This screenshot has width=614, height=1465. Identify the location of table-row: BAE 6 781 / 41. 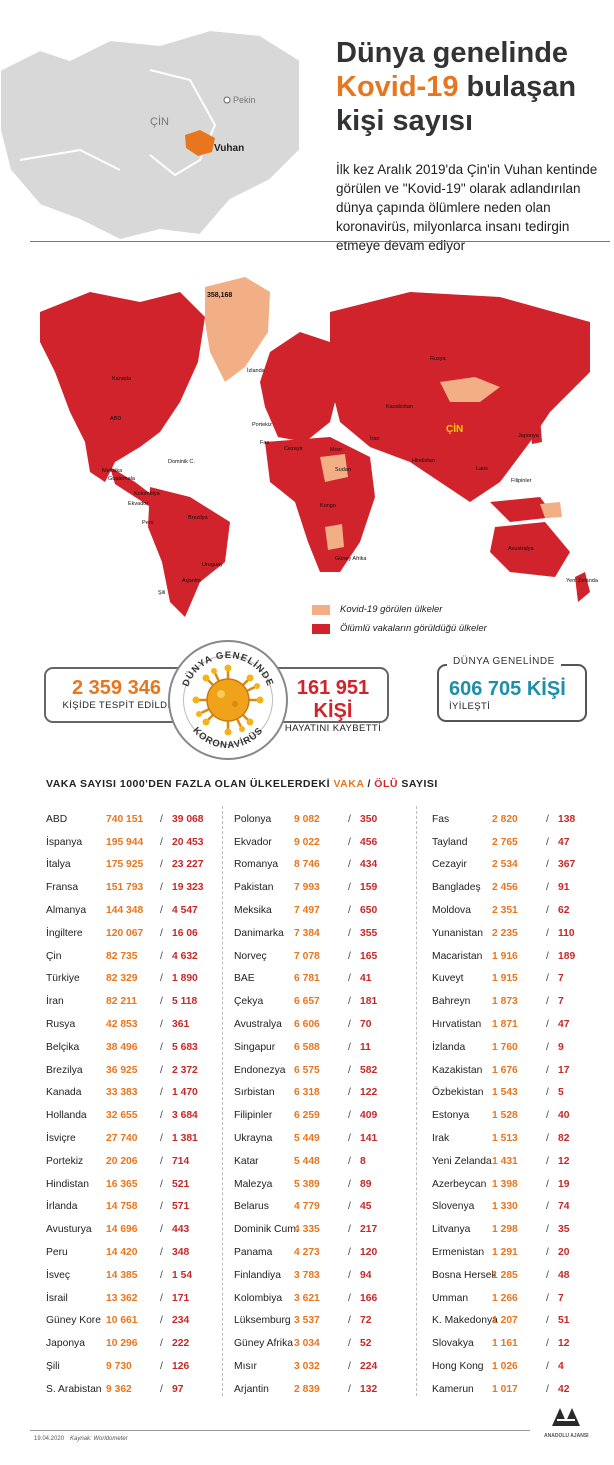
(324, 979).